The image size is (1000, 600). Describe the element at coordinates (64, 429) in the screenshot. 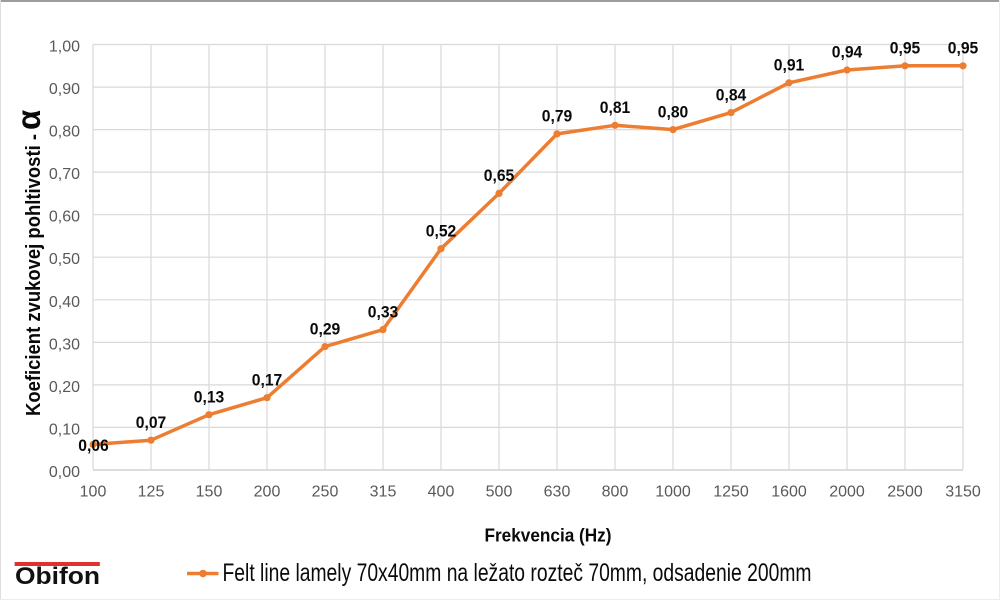

I see `svg-text: 0,10` at that location.